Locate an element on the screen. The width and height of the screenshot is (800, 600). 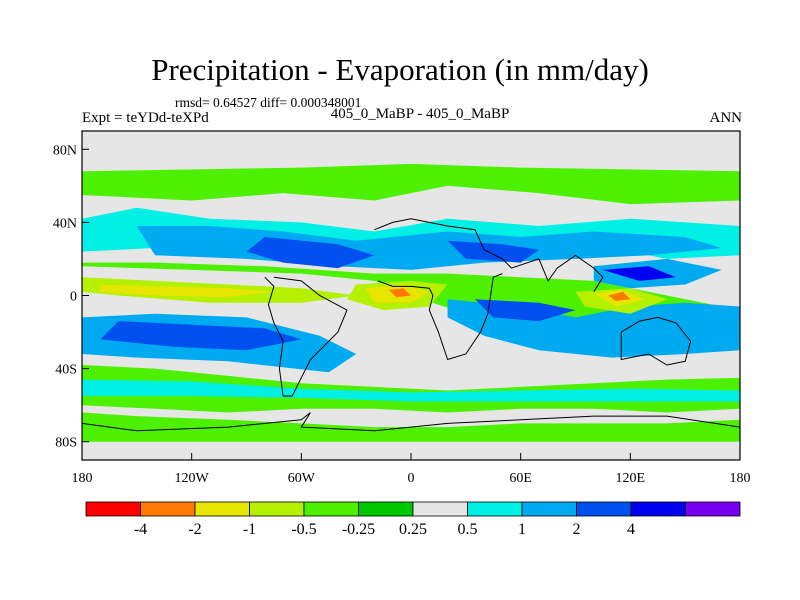
colorbar-label-7: 1 is located at coordinates (522, 529).